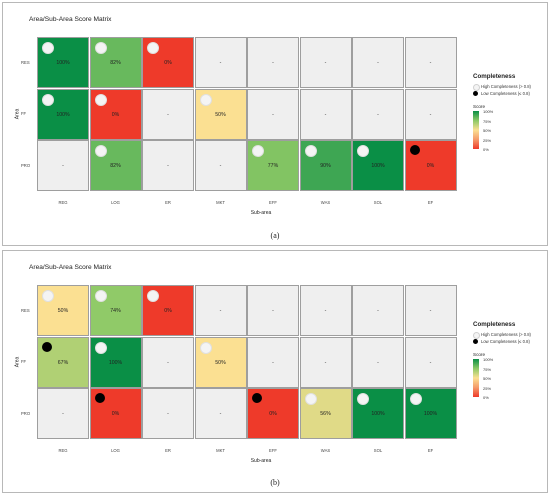  I want to click on column-label: LOG, so click(115, 202).